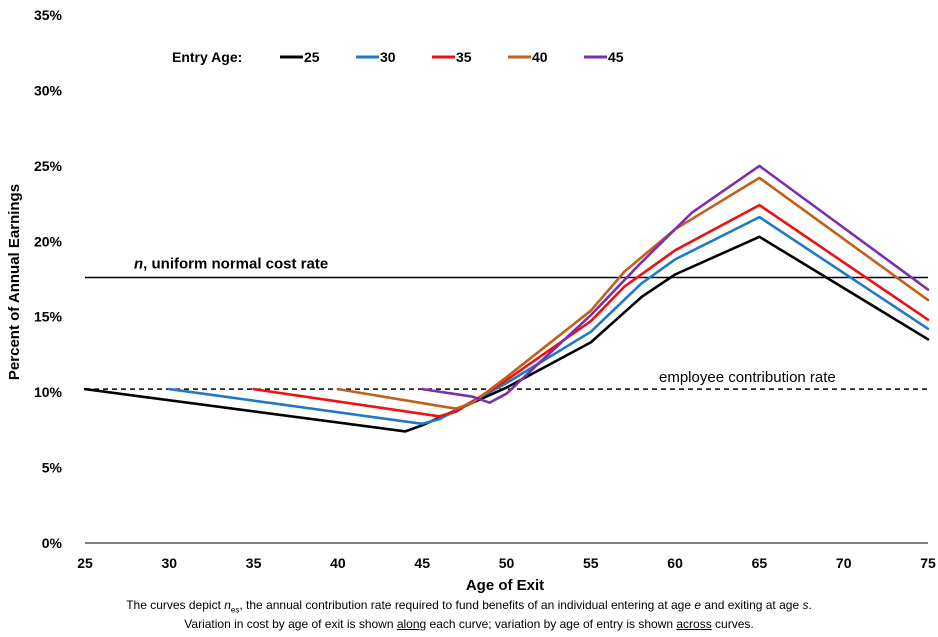 The image size is (938, 637). What do you see at coordinates (14, 282) in the screenshot?
I see `y-axis-title: Percent of Annual Earnings` at bounding box center [14, 282].